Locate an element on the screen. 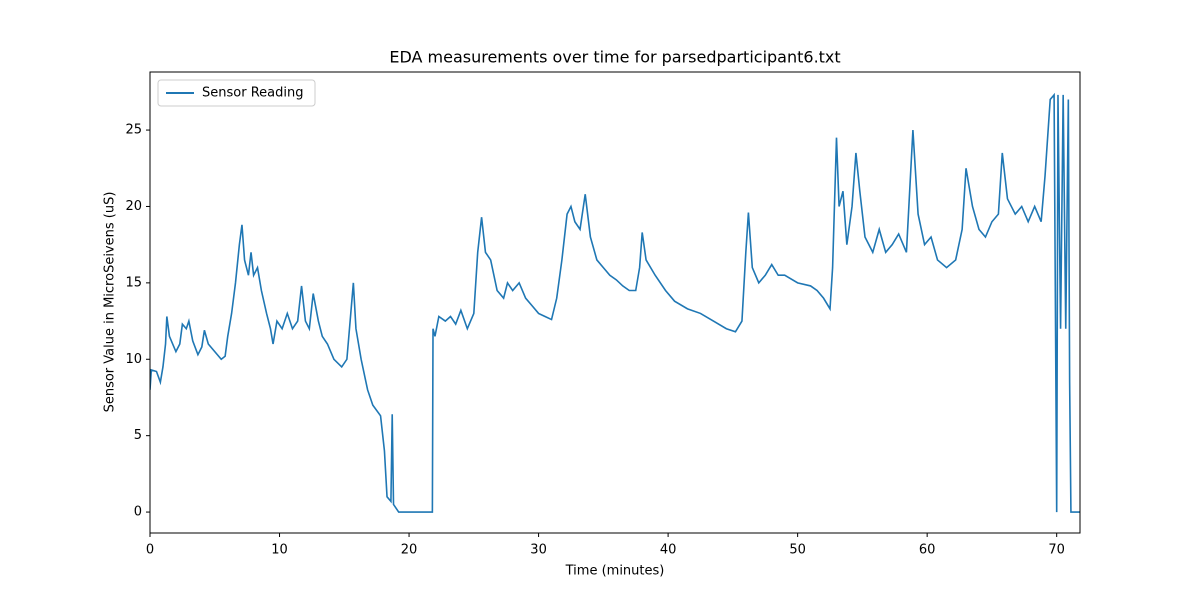  x-tick-label: 0 is located at coordinates (150, 550).